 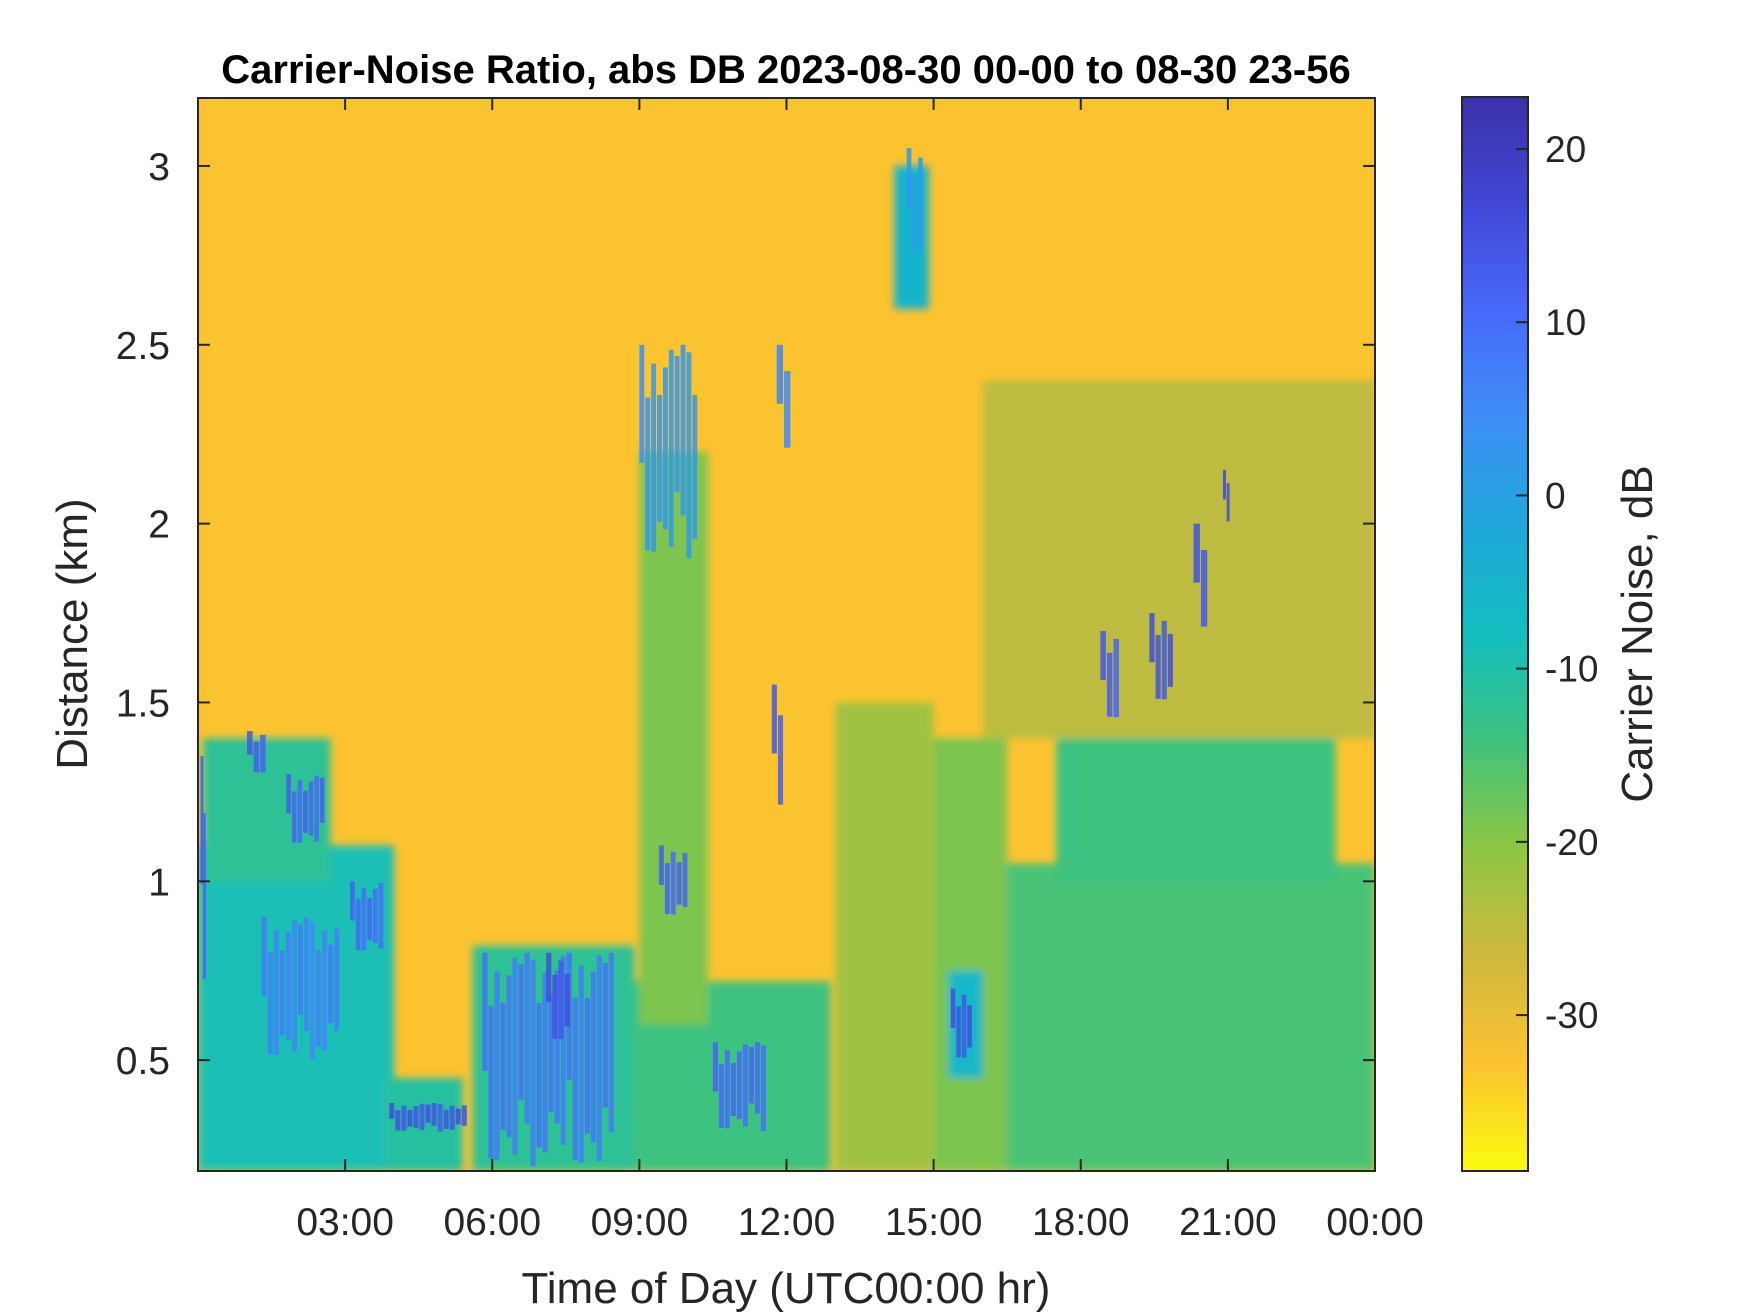 What do you see at coordinates (640, 1222) in the screenshot?
I see `x-tick-label: 09:00` at bounding box center [640, 1222].